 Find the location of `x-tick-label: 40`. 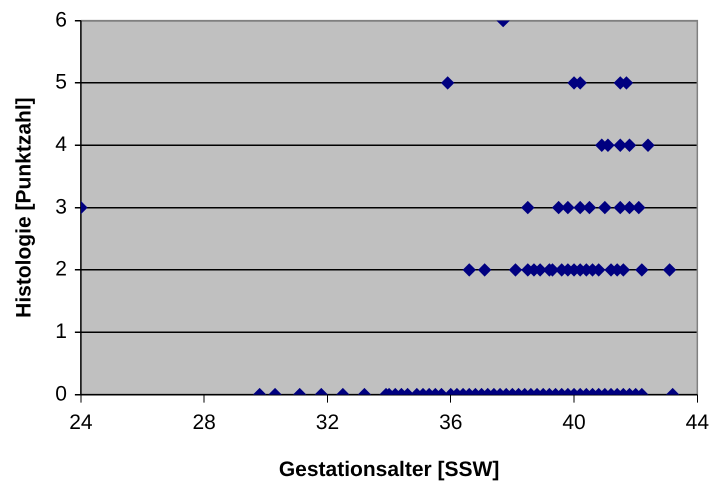

x-tick-label: 40 is located at coordinates (574, 422).